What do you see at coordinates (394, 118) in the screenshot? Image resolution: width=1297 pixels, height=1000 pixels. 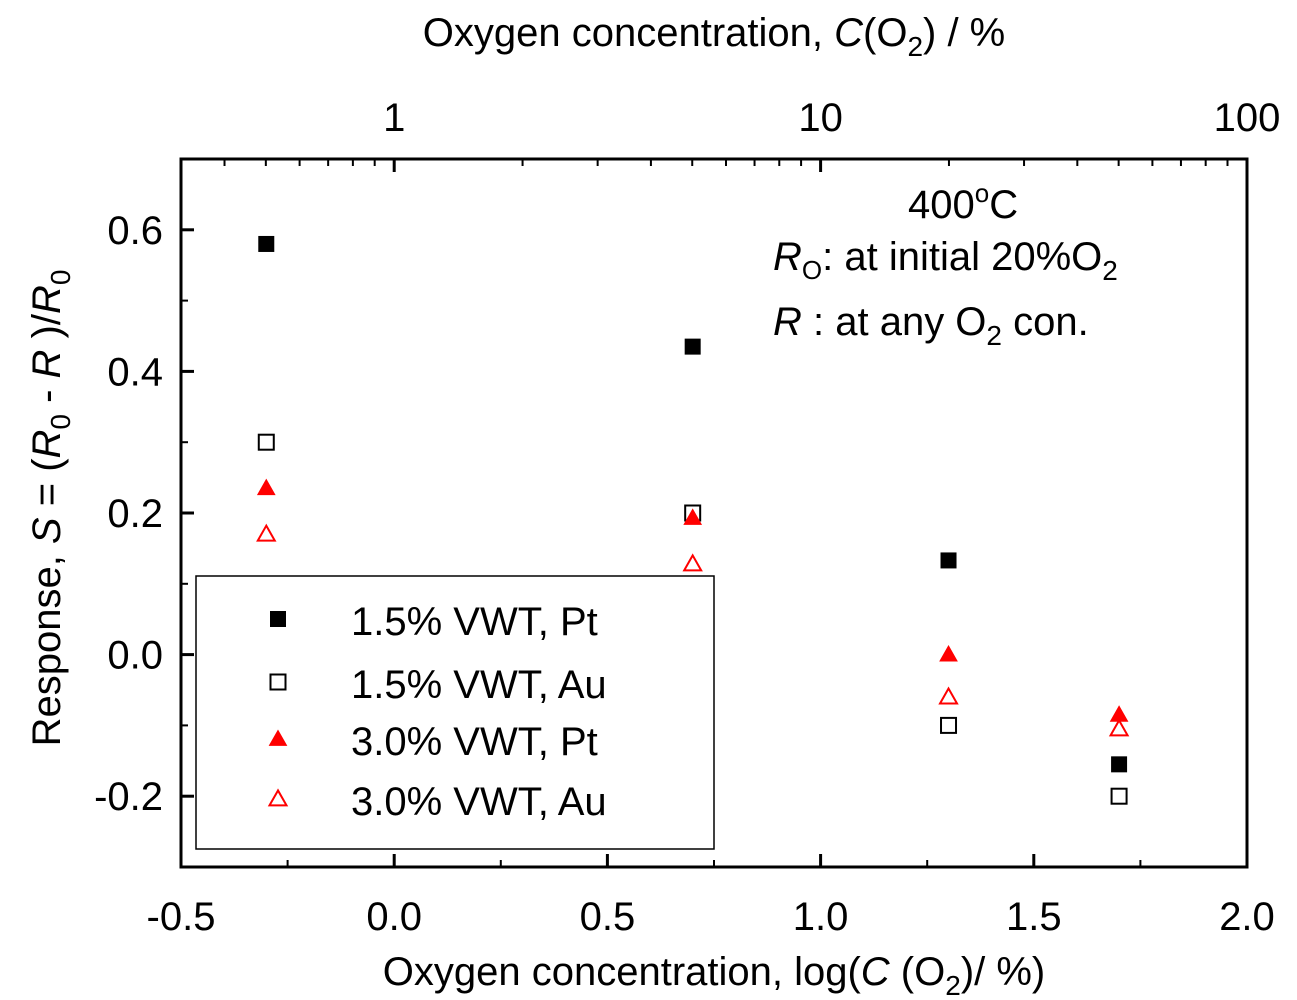 I see `top-tick-label: 1` at bounding box center [394, 118].